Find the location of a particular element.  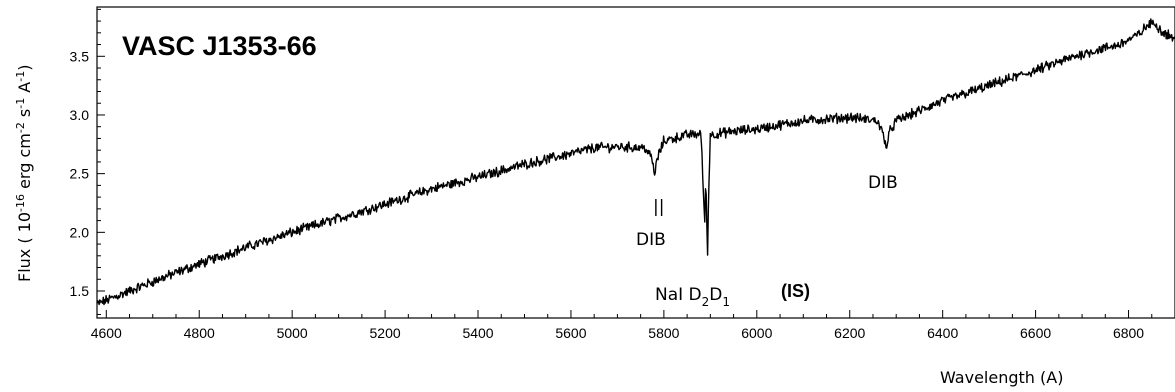

x-tick-label: 6800 is located at coordinates (1128, 333).